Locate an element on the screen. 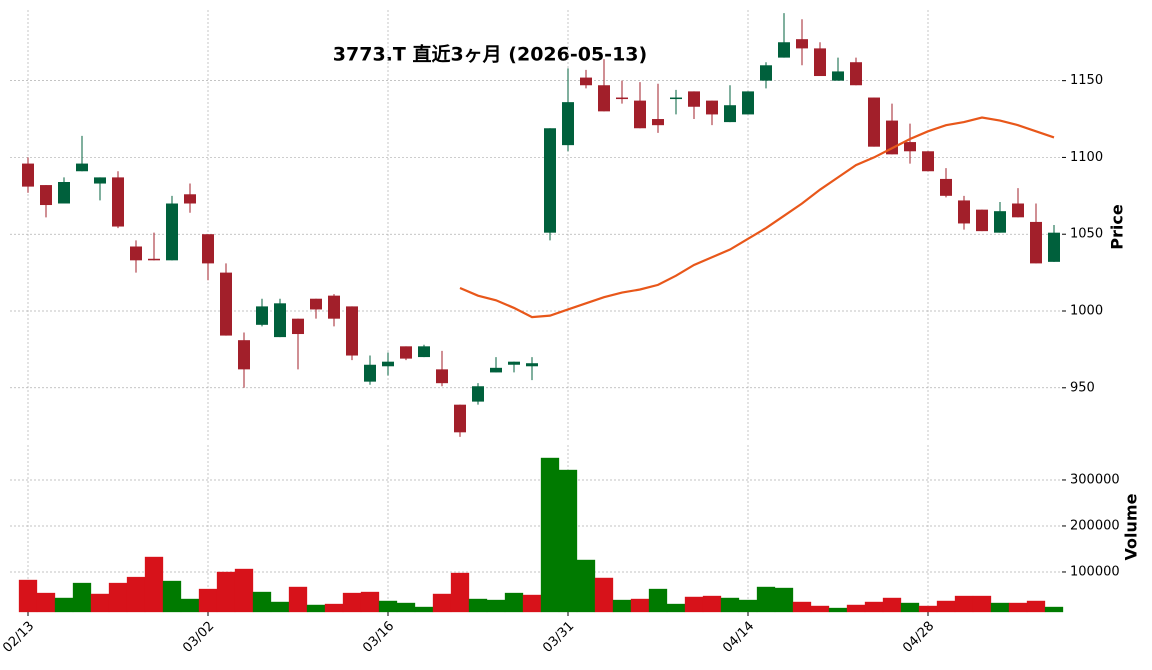 This screenshot has width=1152, height=670. x-tick-label: 03/02 is located at coordinates (198, 637).